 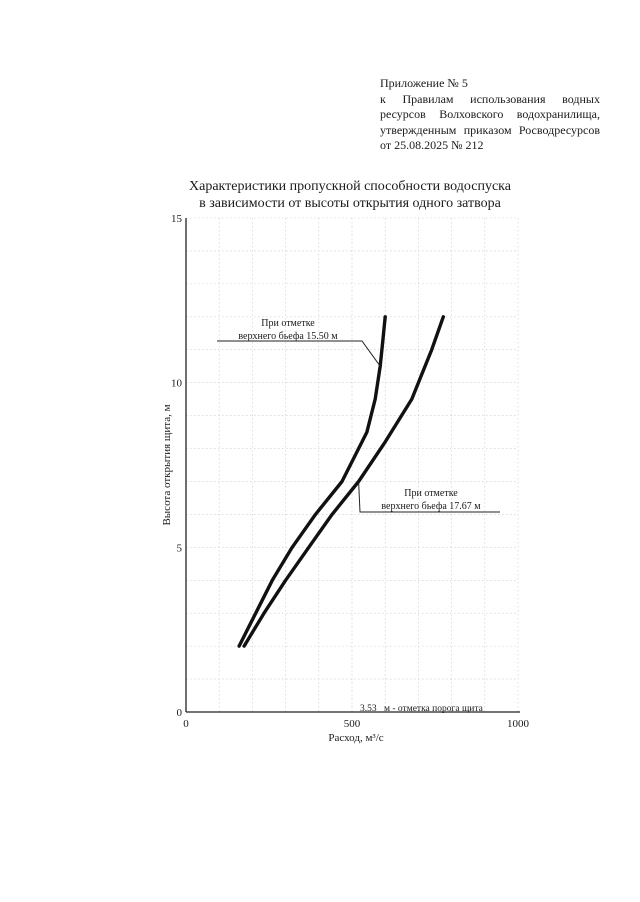 I want to click on appendix-number: Приложение № 5, so click(x=424, y=83).